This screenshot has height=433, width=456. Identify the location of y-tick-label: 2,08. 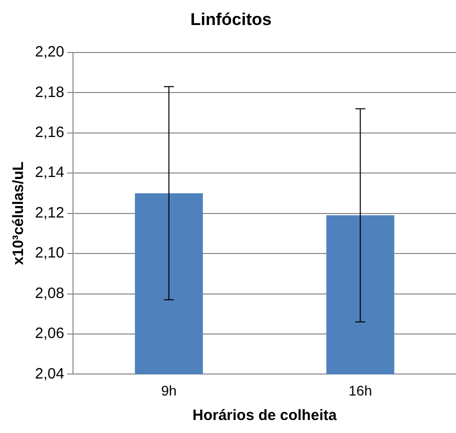
(49, 293).